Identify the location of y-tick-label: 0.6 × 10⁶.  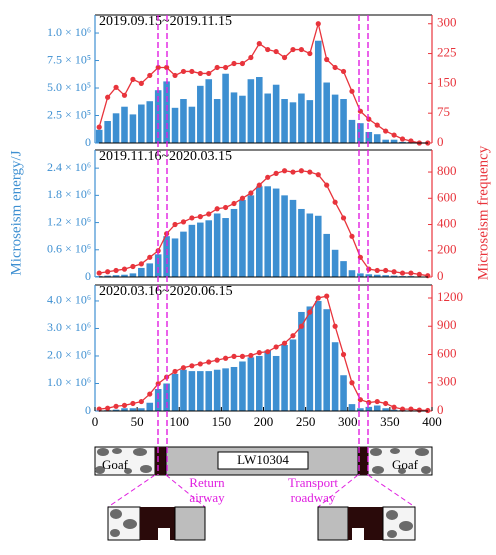
(69, 249).